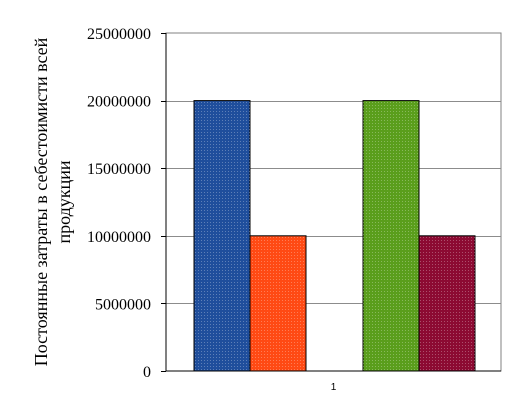 This screenshot has width=520, height=413. I want to click on y-tick-label: 0, so click(147, 372).